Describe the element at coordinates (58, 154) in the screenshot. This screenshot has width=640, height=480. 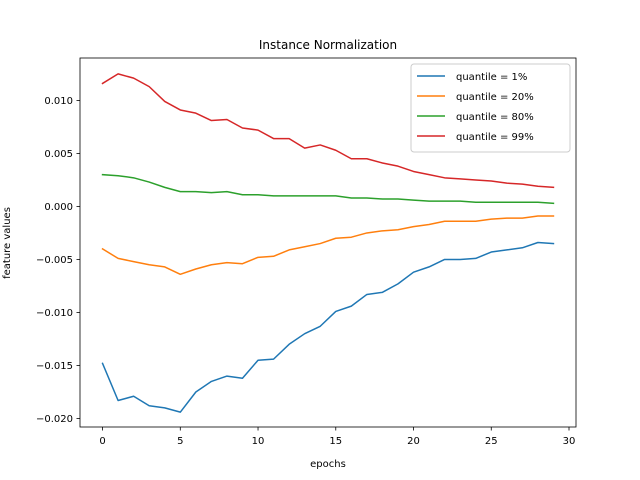
I see `y-tick-label: 0.005` at that location.